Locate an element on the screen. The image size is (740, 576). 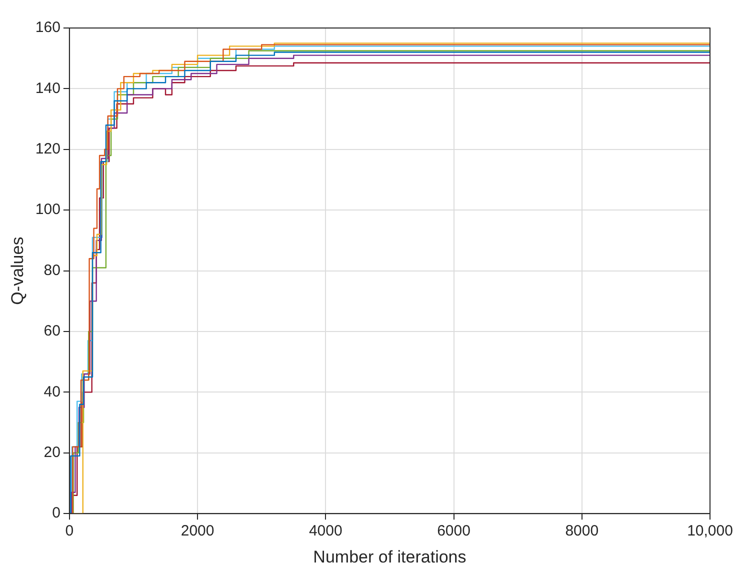
y-tick-label: 120 is located at coordinates (47, 149).